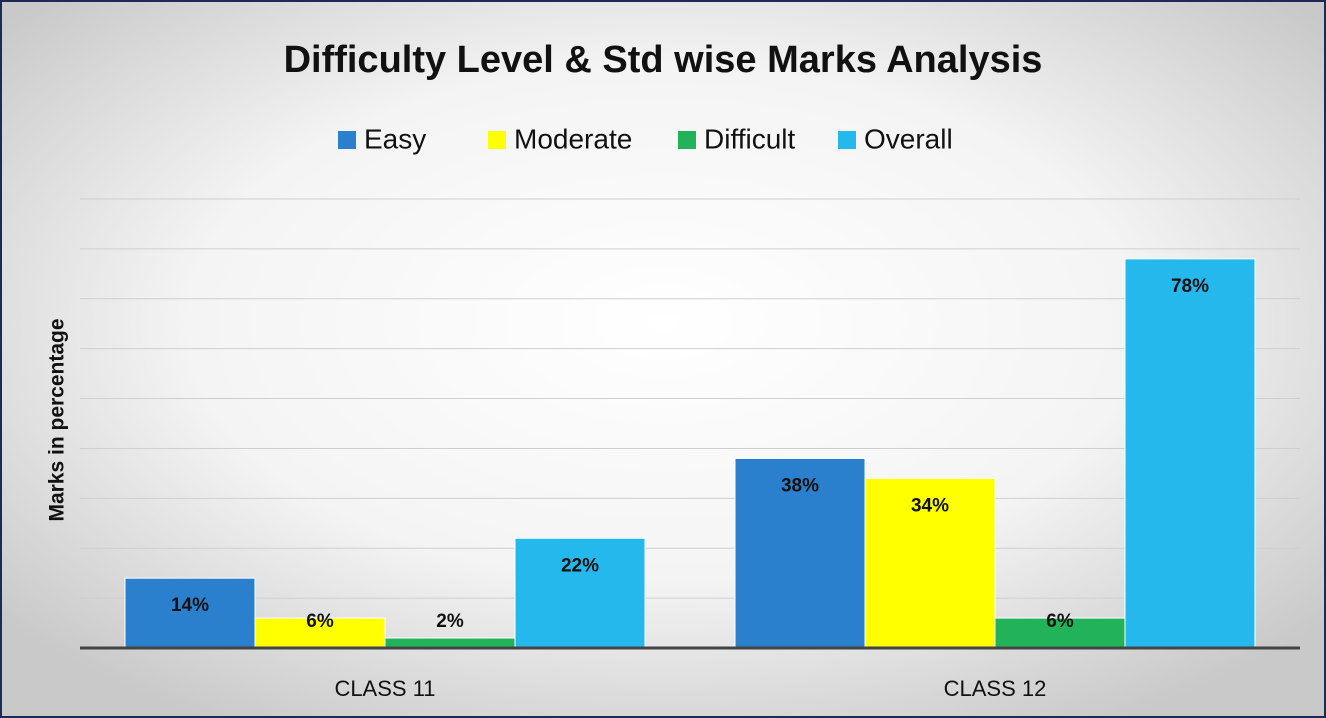  What do you see at coordinates (750, 138) in the screenshot?
I see `legend-label: Difficult` at bounding box center [750, 138].